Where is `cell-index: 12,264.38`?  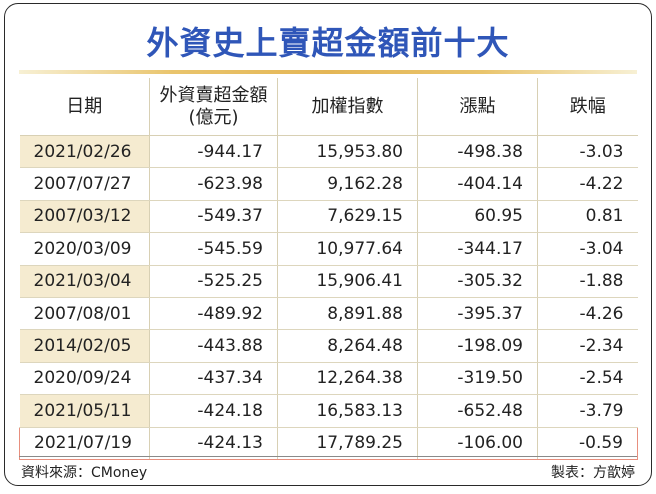 cell-index: 12,264.38 is located at coordinates (347, 379).